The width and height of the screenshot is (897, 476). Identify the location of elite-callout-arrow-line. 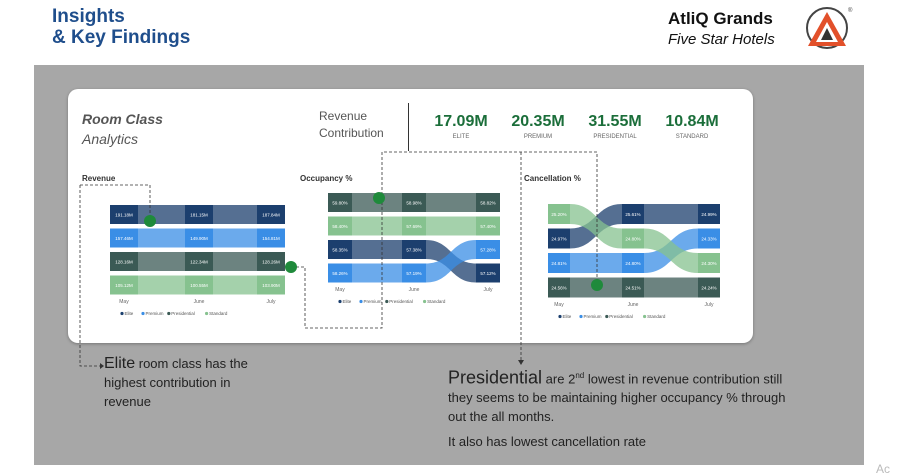
(89, 276).